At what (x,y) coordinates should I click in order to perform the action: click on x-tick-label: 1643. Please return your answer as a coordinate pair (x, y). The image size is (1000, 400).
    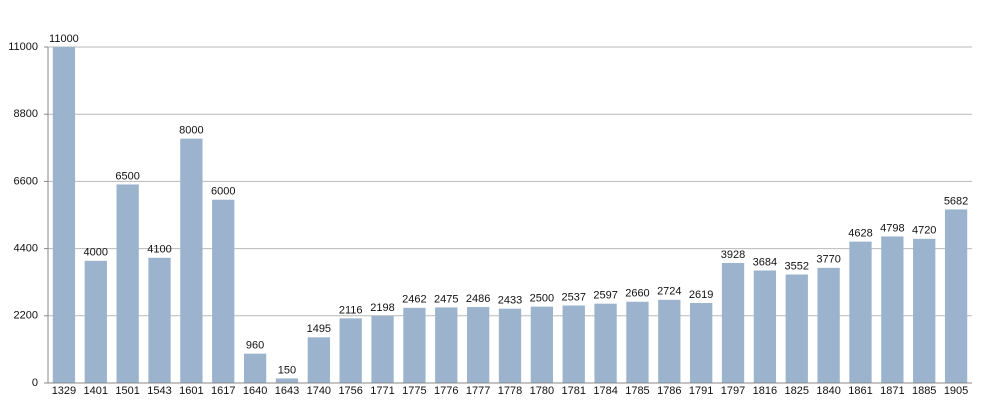
    Looking at the image, I should click on (287, 391).